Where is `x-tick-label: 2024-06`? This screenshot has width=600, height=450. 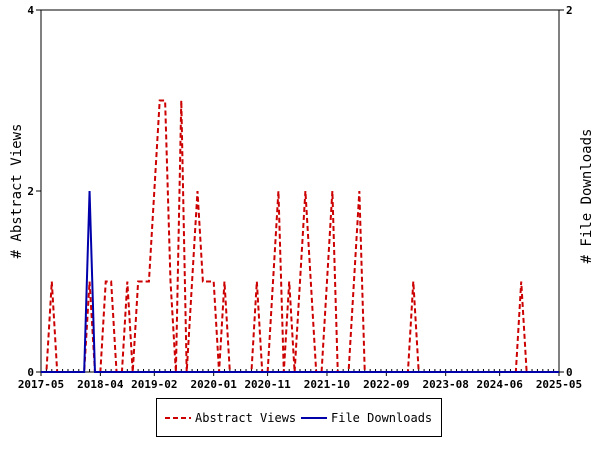 x-tick-label: 2024-06 is located at coordinates (499, 384).